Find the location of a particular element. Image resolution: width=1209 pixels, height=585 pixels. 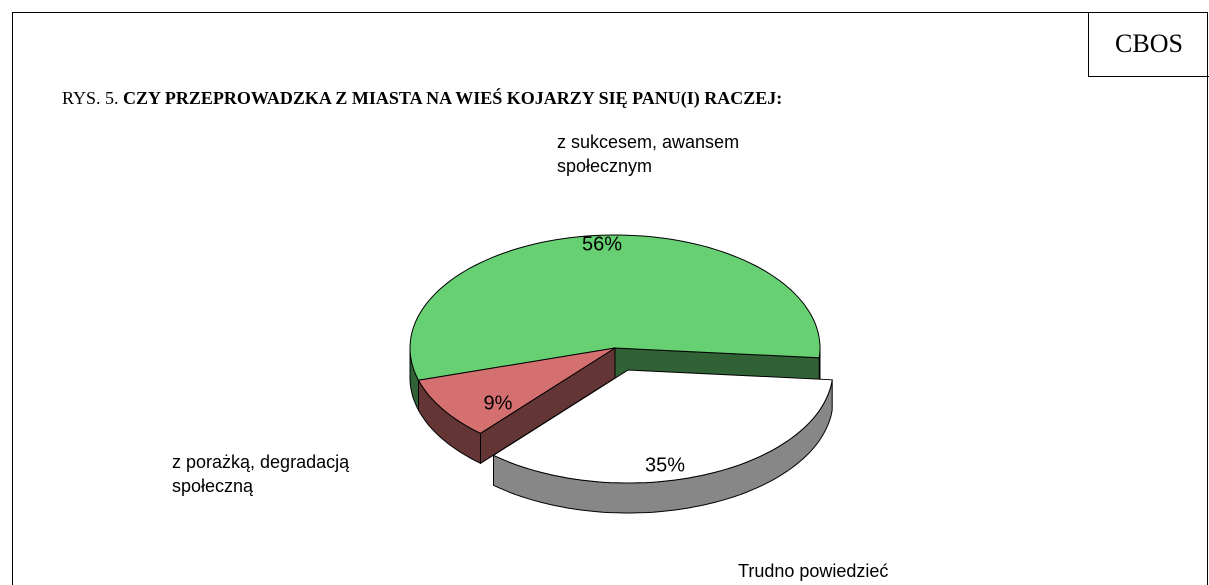

badge: CBOS is located at coordinates (1148, 44).